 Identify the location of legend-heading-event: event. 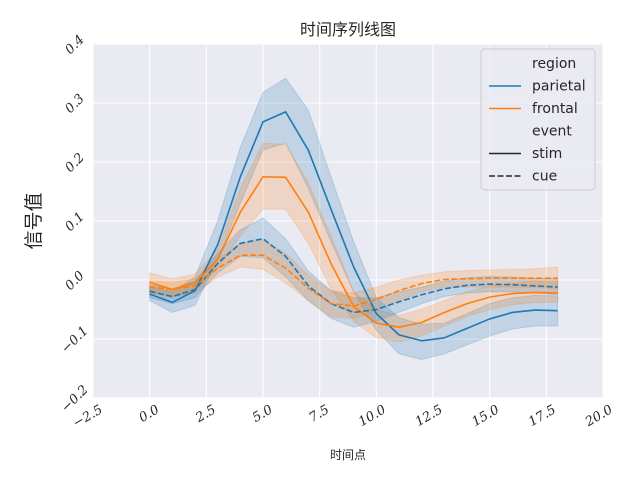
(552, 132).